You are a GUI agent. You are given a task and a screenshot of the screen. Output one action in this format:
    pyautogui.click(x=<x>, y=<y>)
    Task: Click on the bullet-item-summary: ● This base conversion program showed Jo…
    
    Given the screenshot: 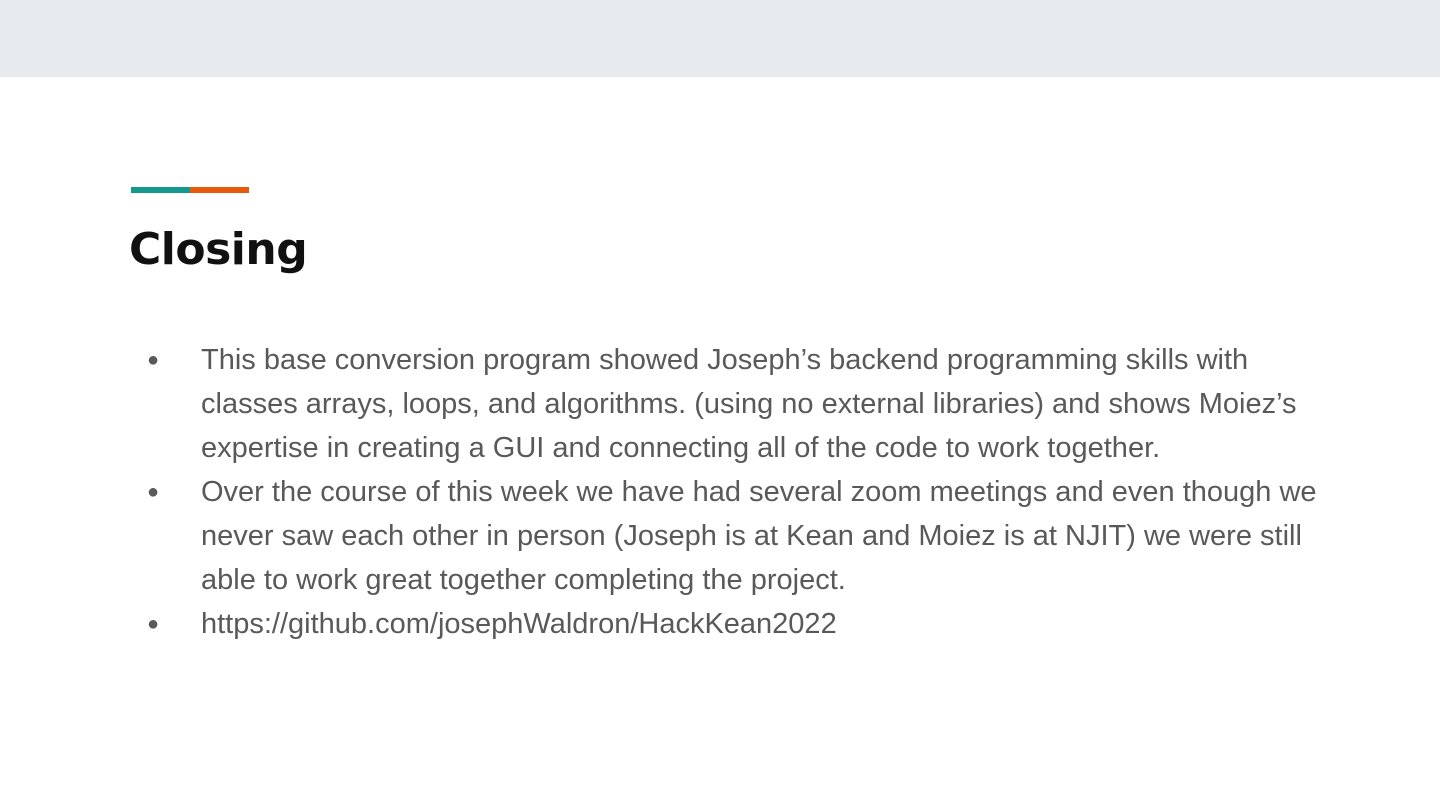 What is the action you would take?
    pyautogui.click(x=732, y=404)
    